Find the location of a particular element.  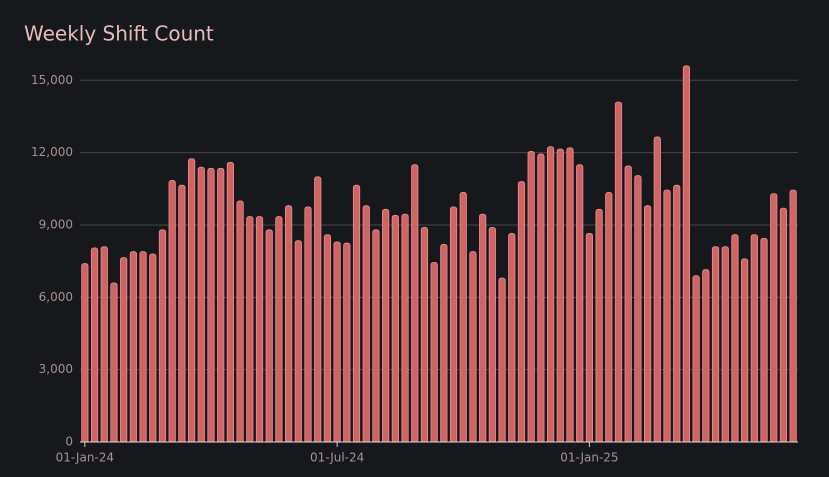

y-tick-label: 3,000 is located at coordinates (56, 369).